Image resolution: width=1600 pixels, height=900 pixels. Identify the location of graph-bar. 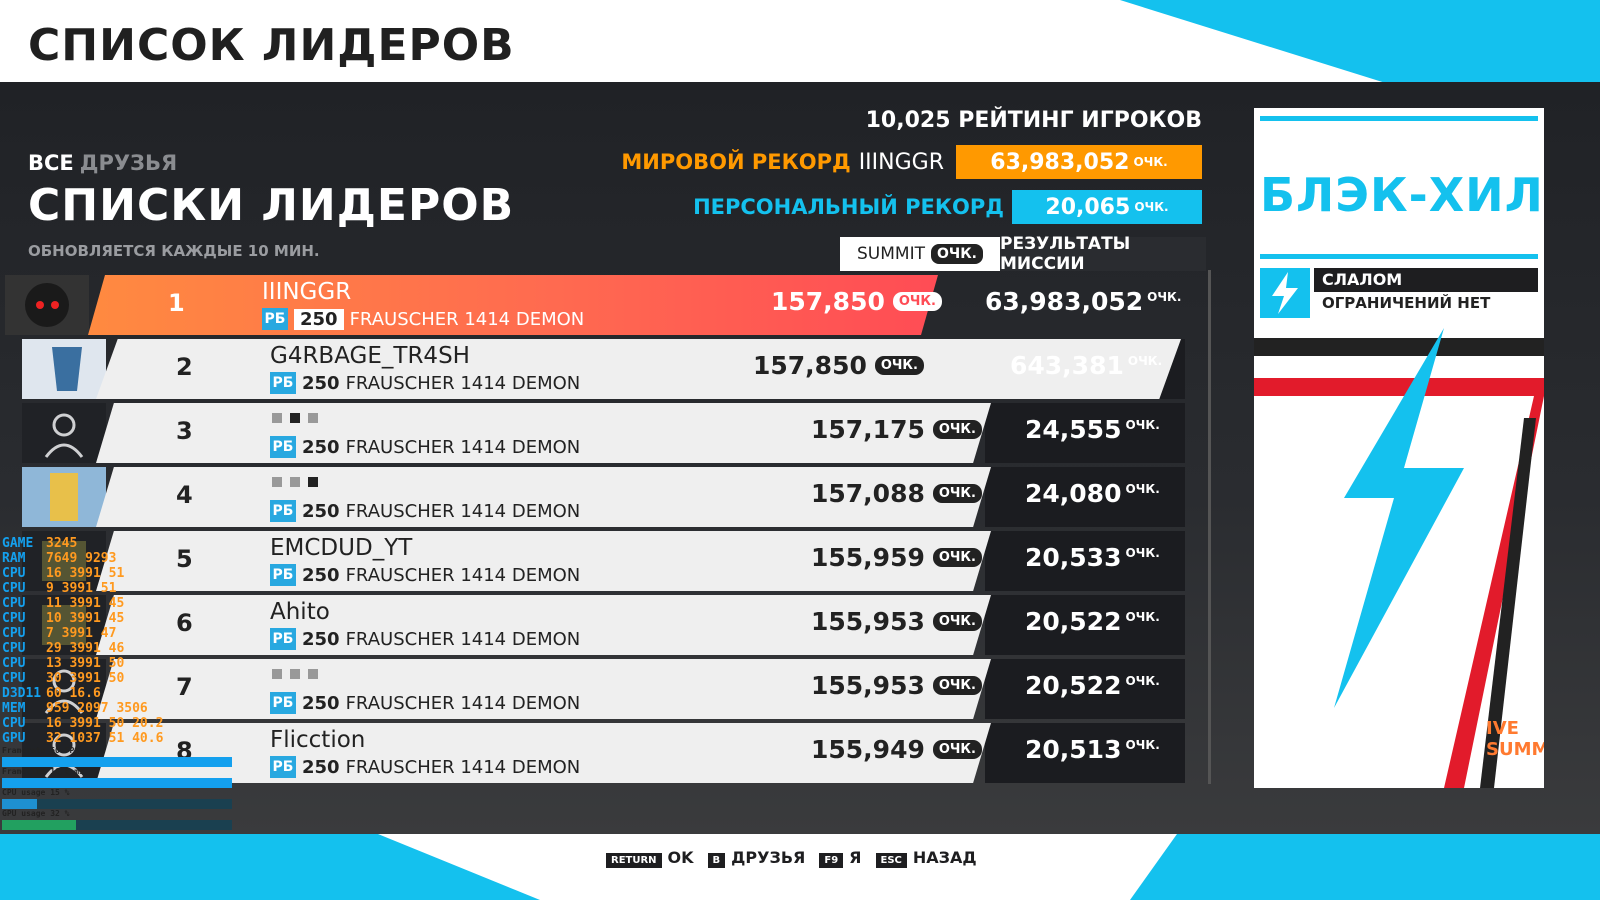
(117, 825).